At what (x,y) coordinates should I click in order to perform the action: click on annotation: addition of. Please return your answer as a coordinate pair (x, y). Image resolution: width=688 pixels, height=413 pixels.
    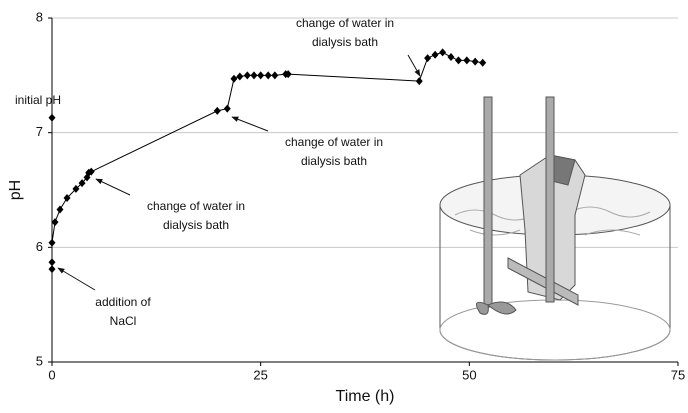
    Looking at the image, I should click on (123, 302).